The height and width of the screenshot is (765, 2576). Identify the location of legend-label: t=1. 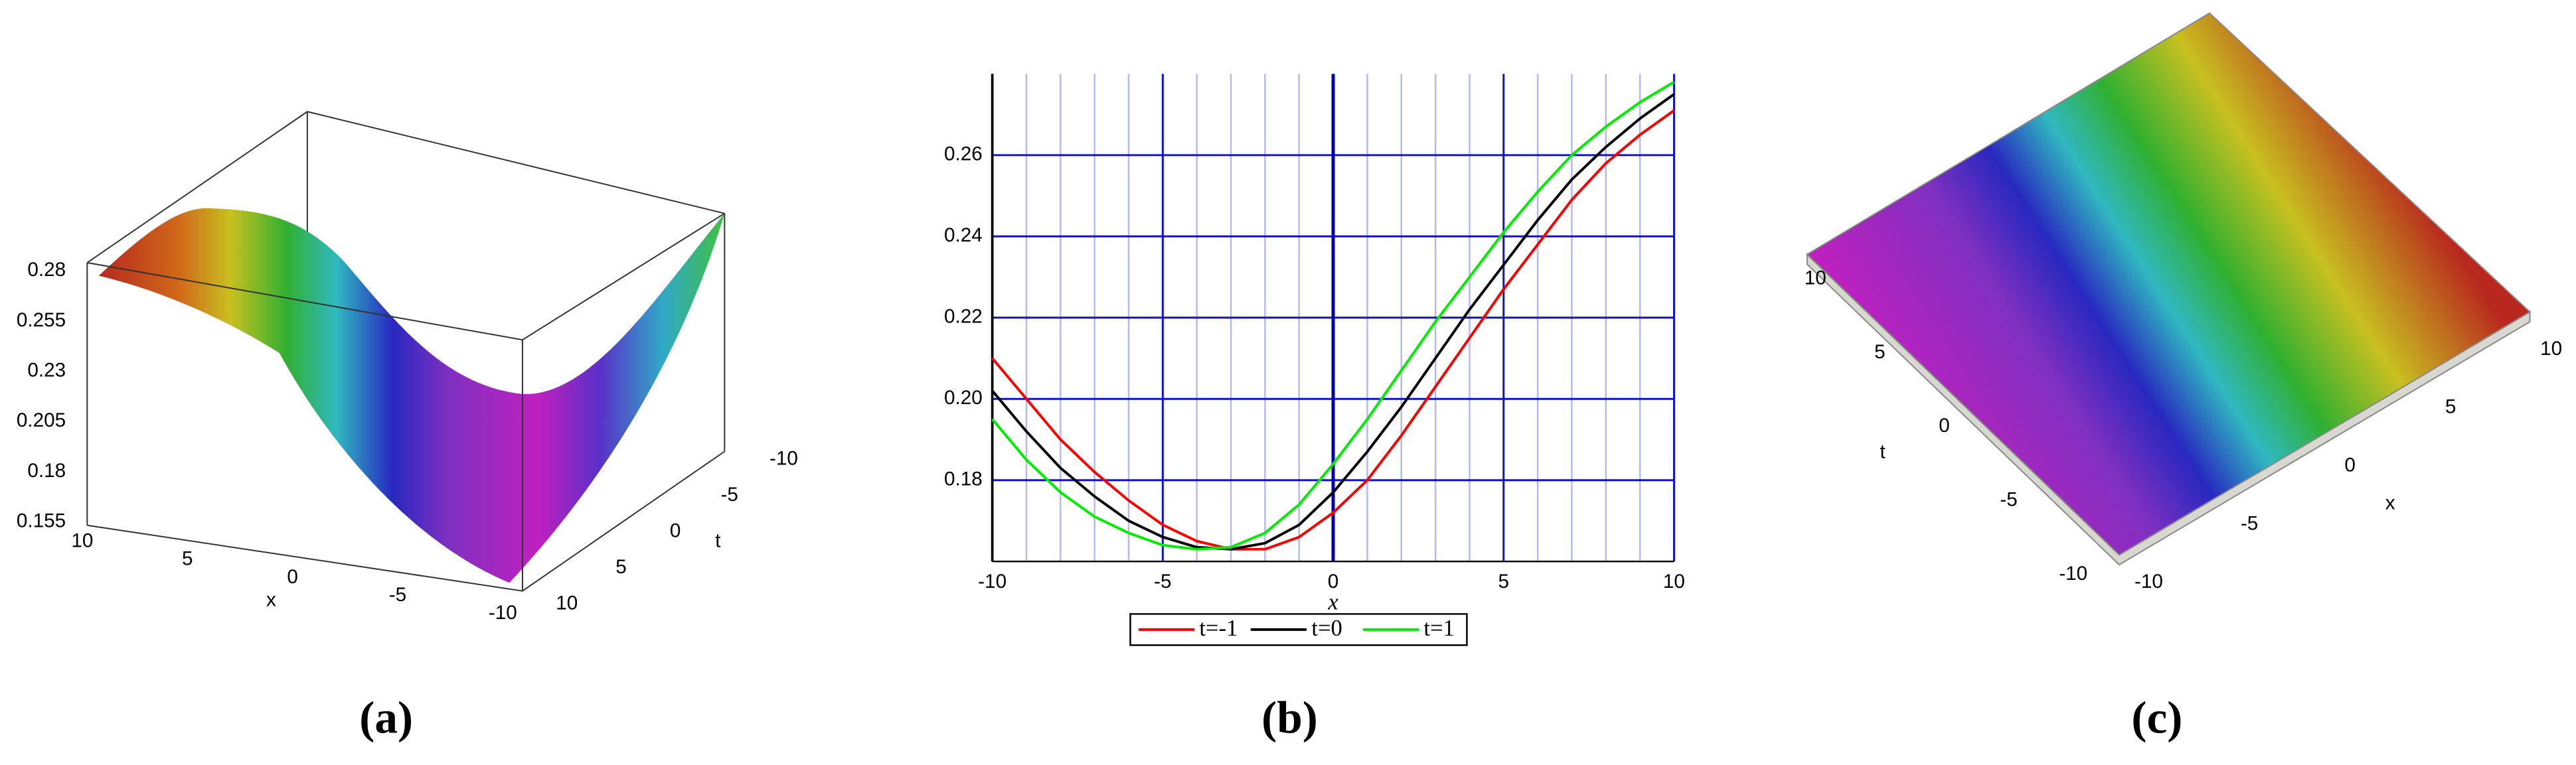
(1438, 628).